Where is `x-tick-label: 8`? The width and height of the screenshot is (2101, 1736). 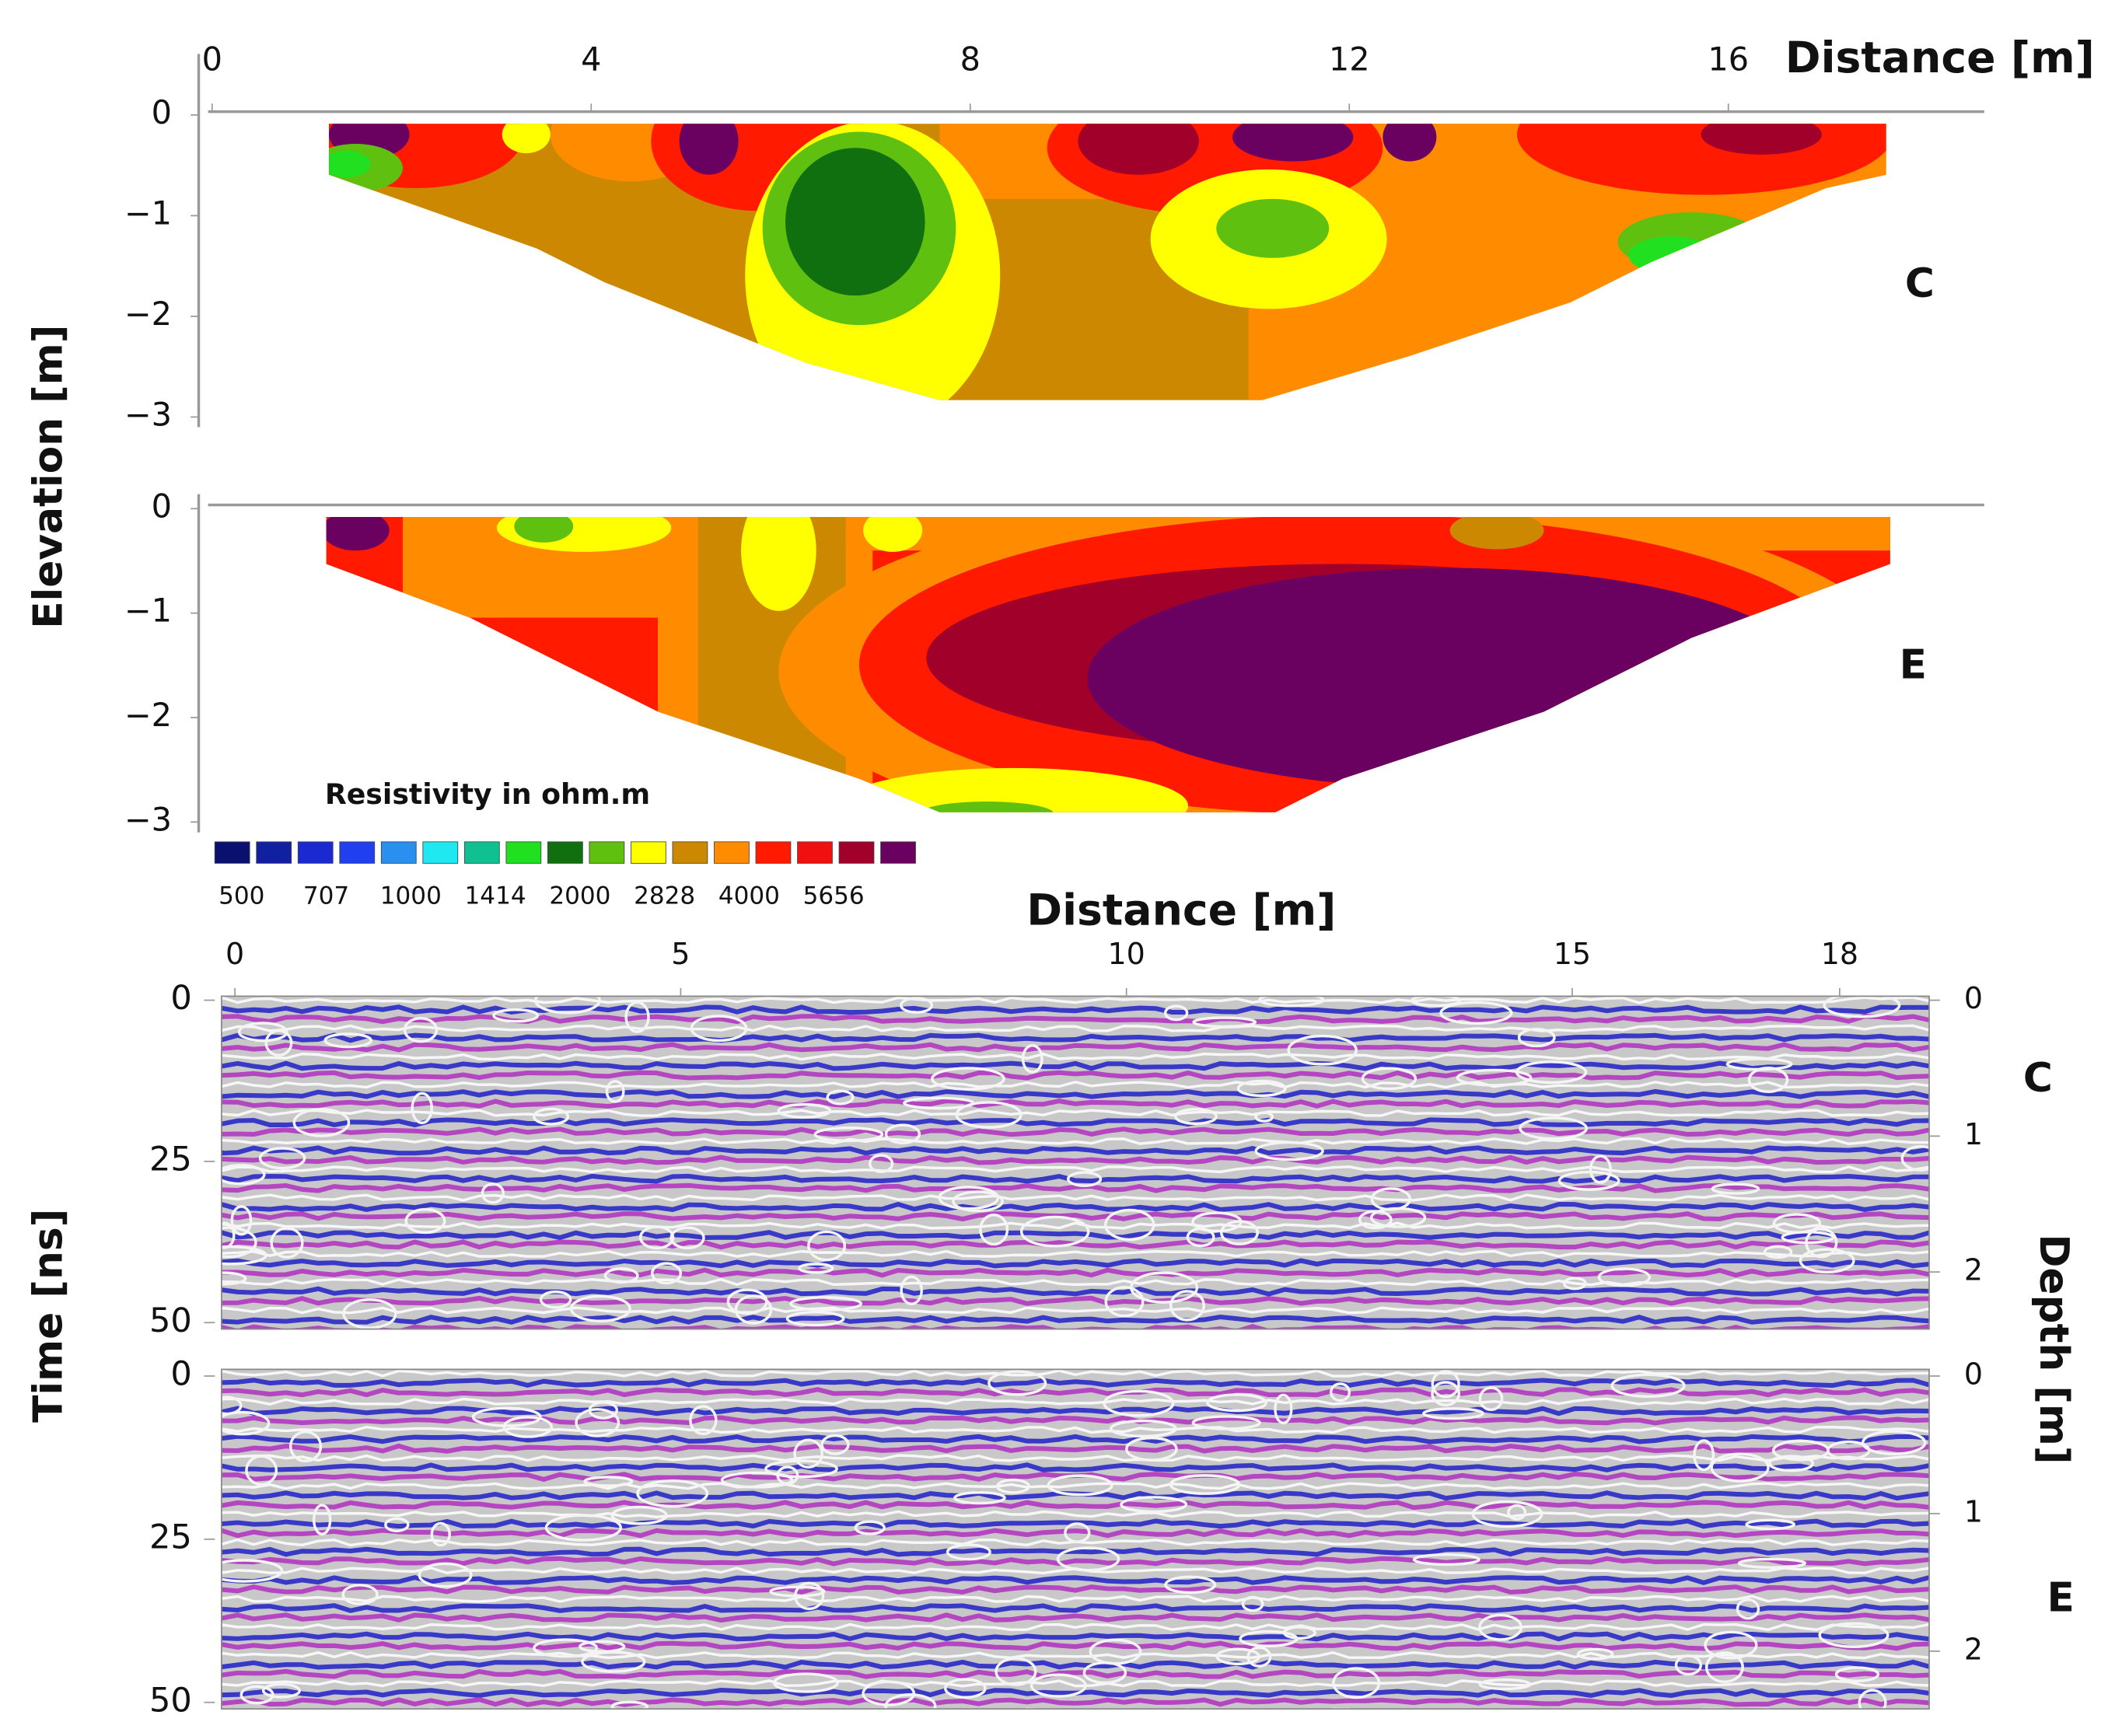 x-tick-label: 8 is located at coordinates (970, 60).